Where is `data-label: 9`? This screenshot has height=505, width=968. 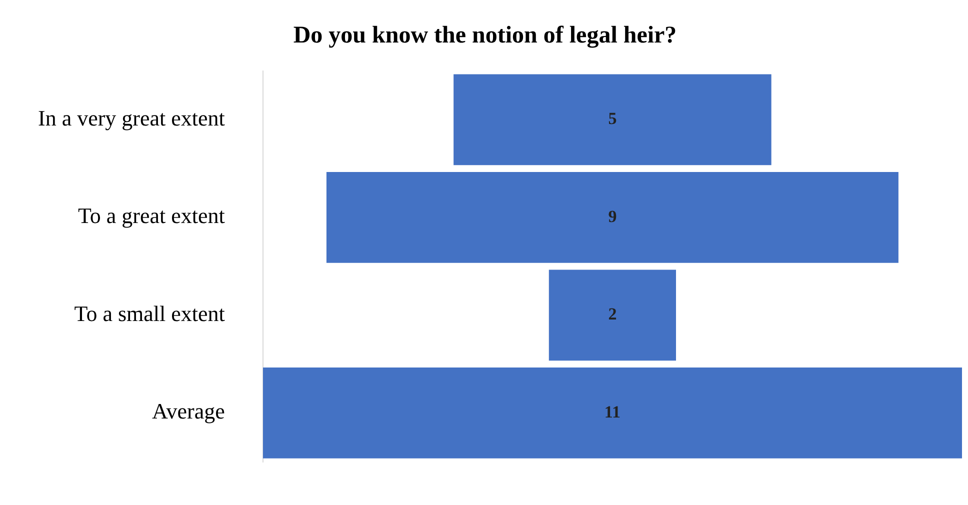 data-label: 9 is located at coordinates (612, 216).